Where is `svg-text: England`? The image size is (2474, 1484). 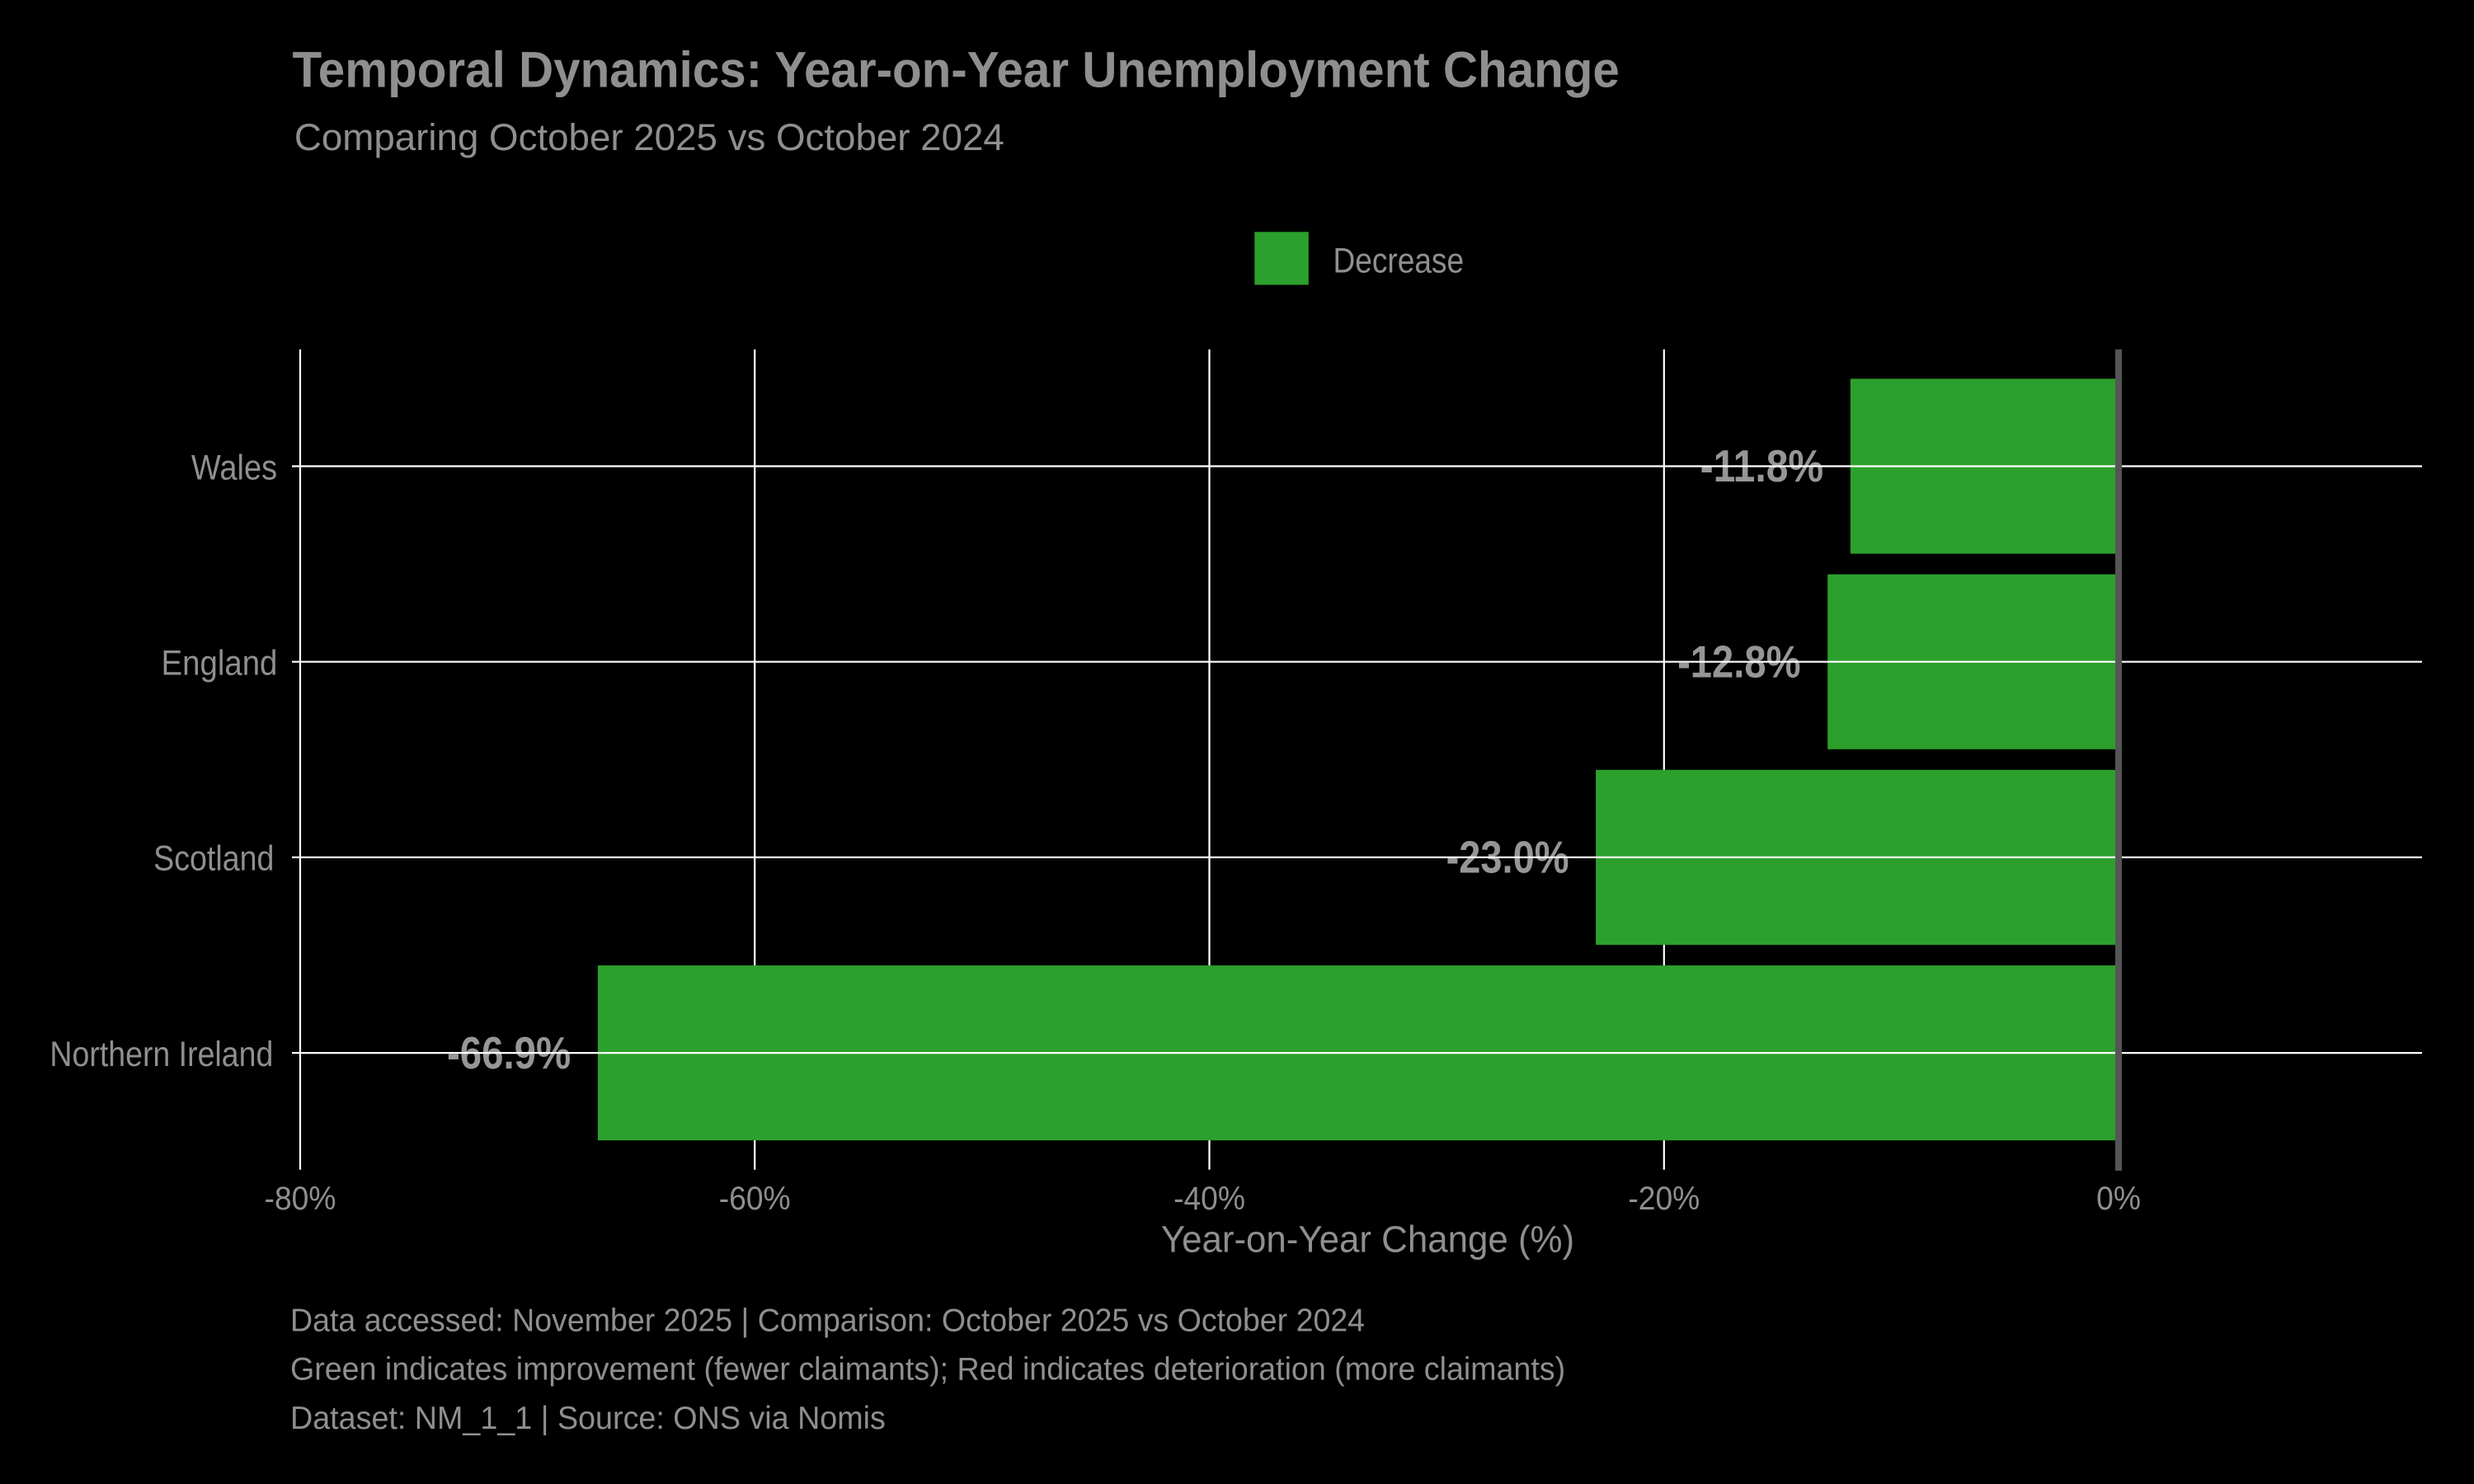
svg-text: England is located at coordinates (220, 662).